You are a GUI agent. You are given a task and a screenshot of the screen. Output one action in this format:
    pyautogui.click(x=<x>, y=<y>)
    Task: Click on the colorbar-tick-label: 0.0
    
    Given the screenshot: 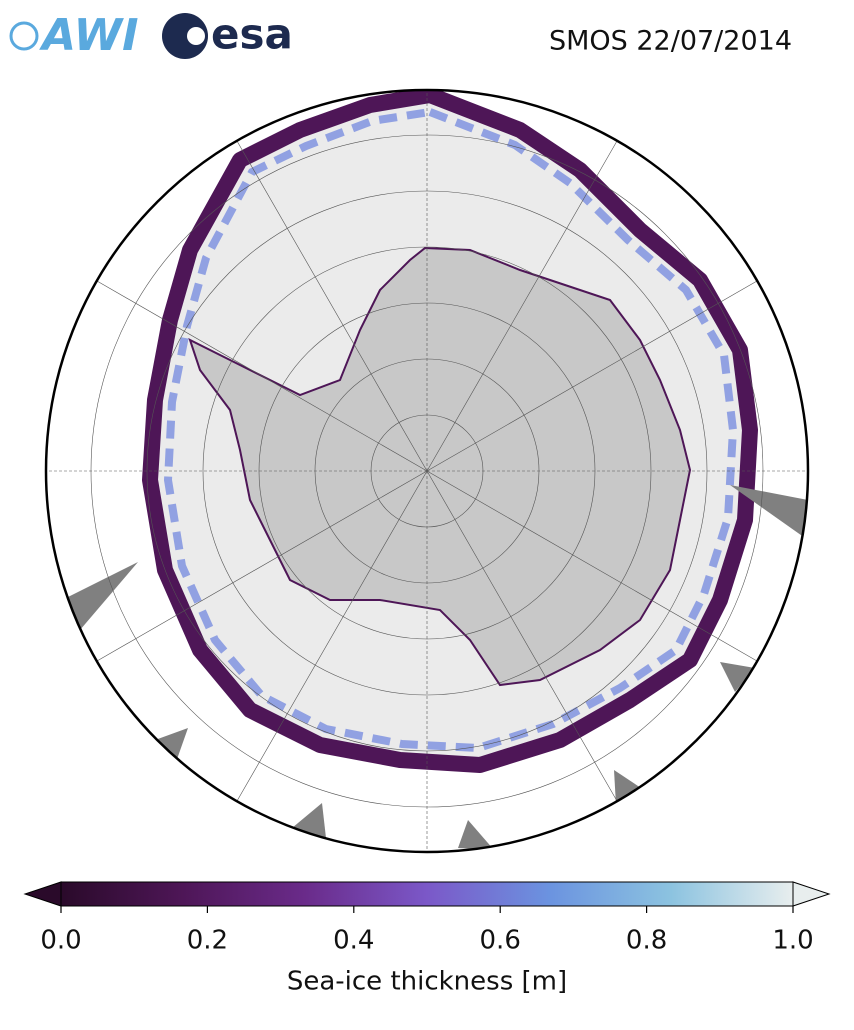 What is the action you would take?
    pyautogui.click(x=60, y=941)
    